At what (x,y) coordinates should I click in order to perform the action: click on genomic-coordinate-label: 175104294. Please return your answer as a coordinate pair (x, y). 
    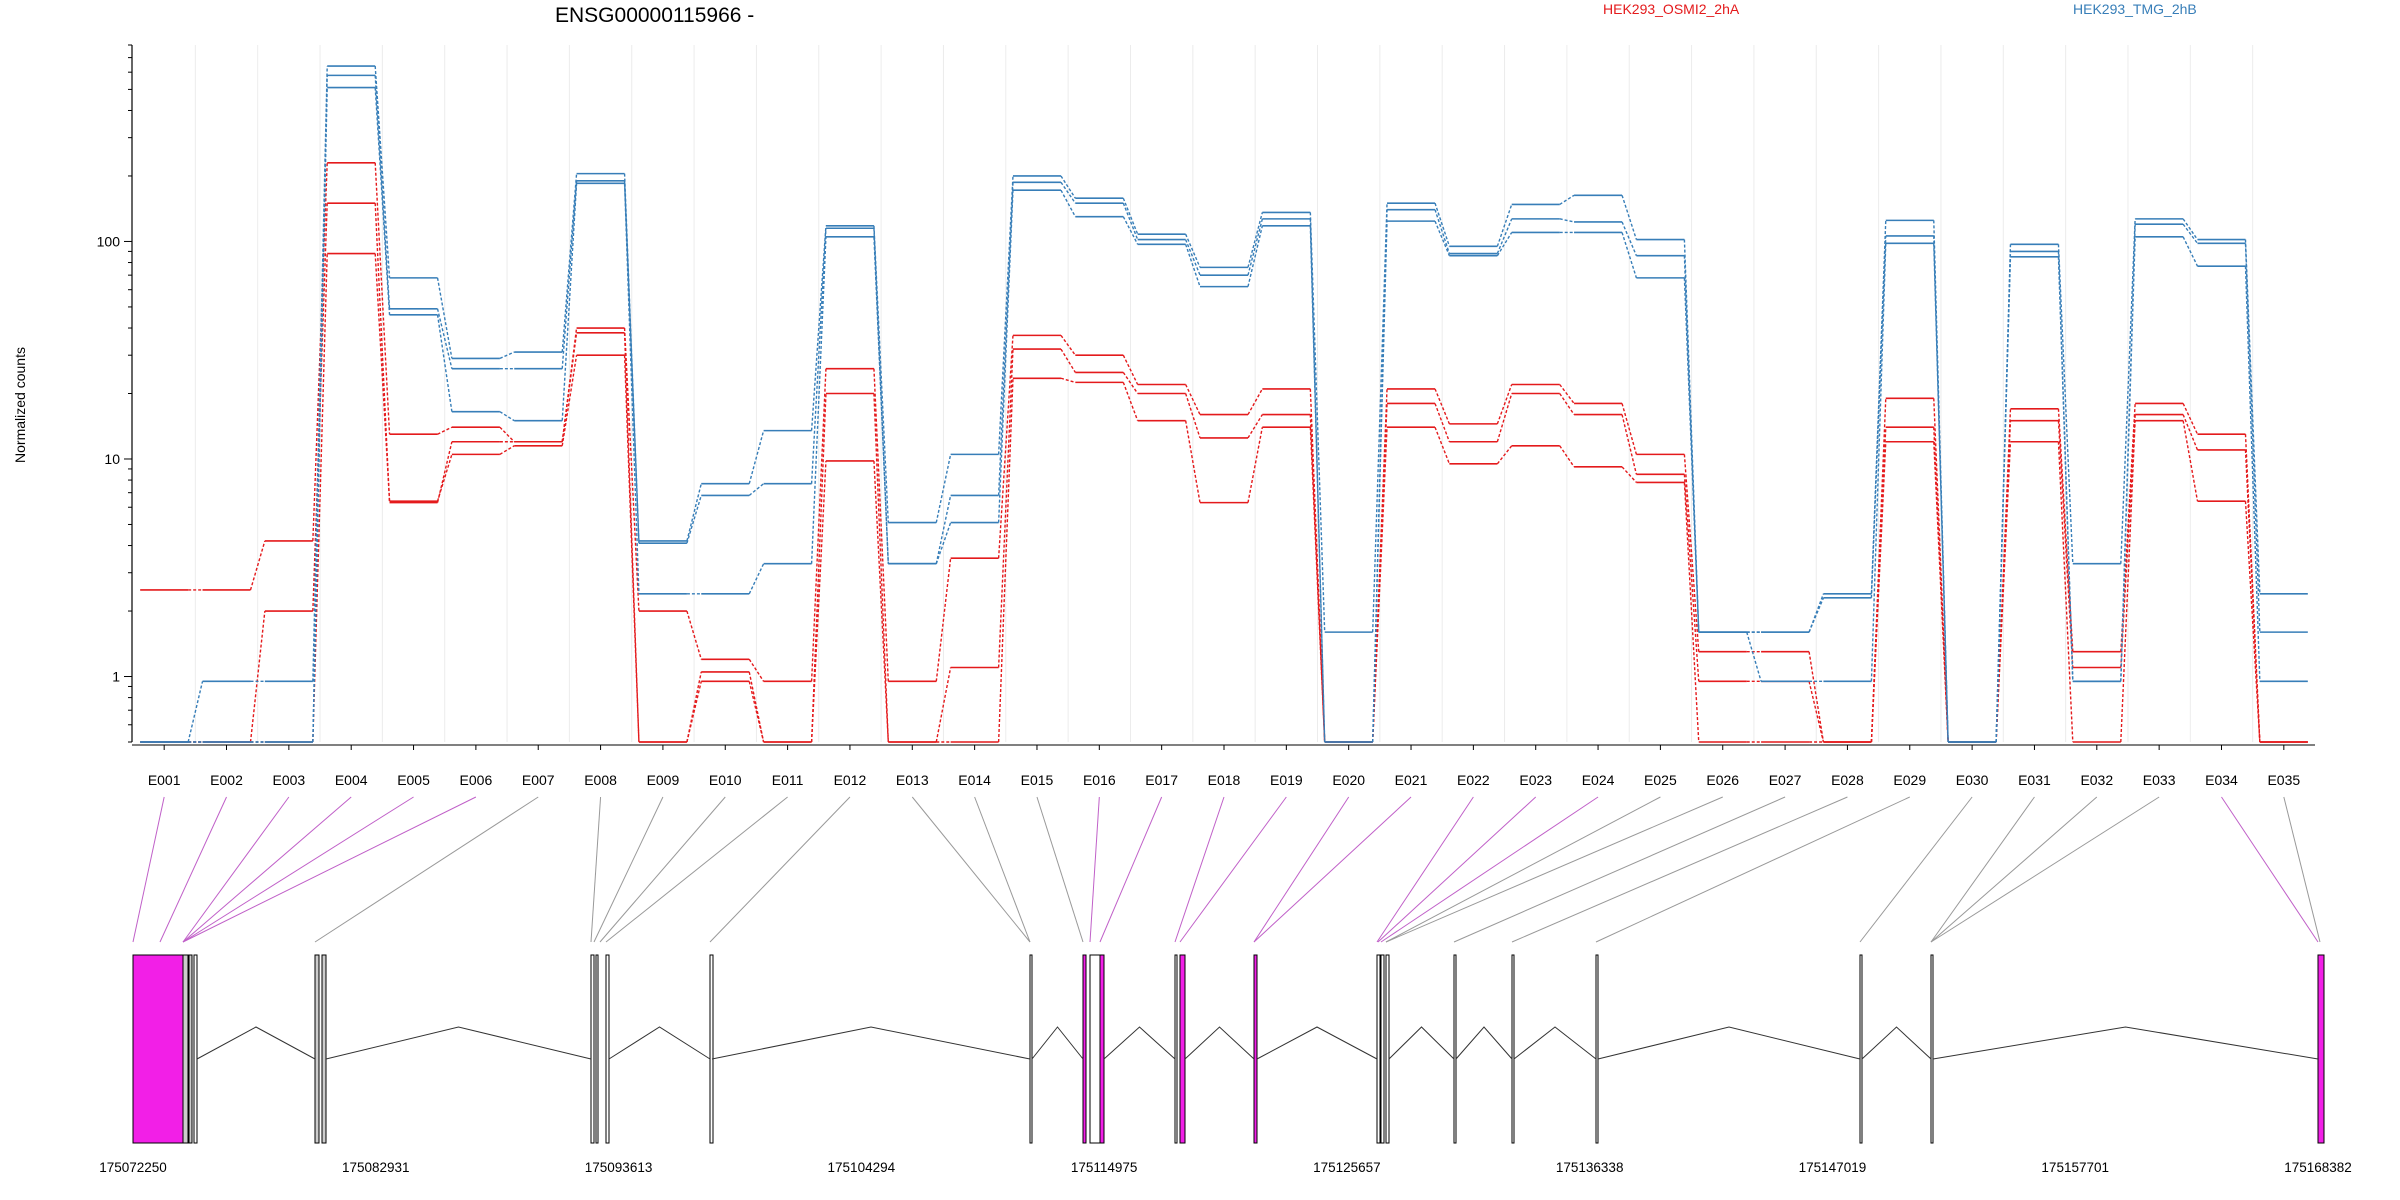
    Looking at the image, I should click on (862, 1167).